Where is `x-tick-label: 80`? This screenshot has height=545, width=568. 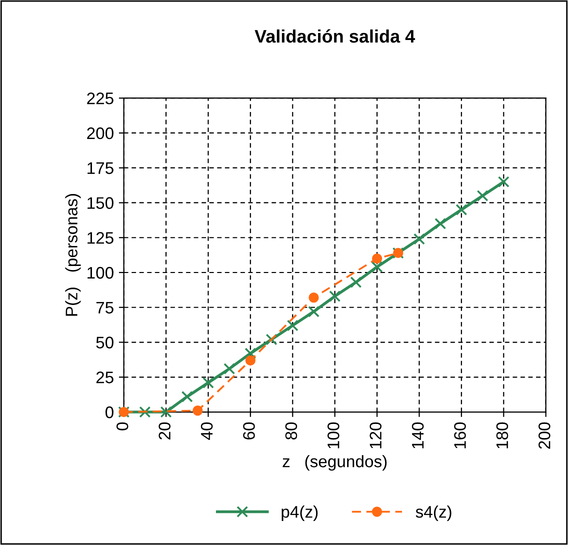
x-tick-label: 80 is located at coordinates (291, 431).